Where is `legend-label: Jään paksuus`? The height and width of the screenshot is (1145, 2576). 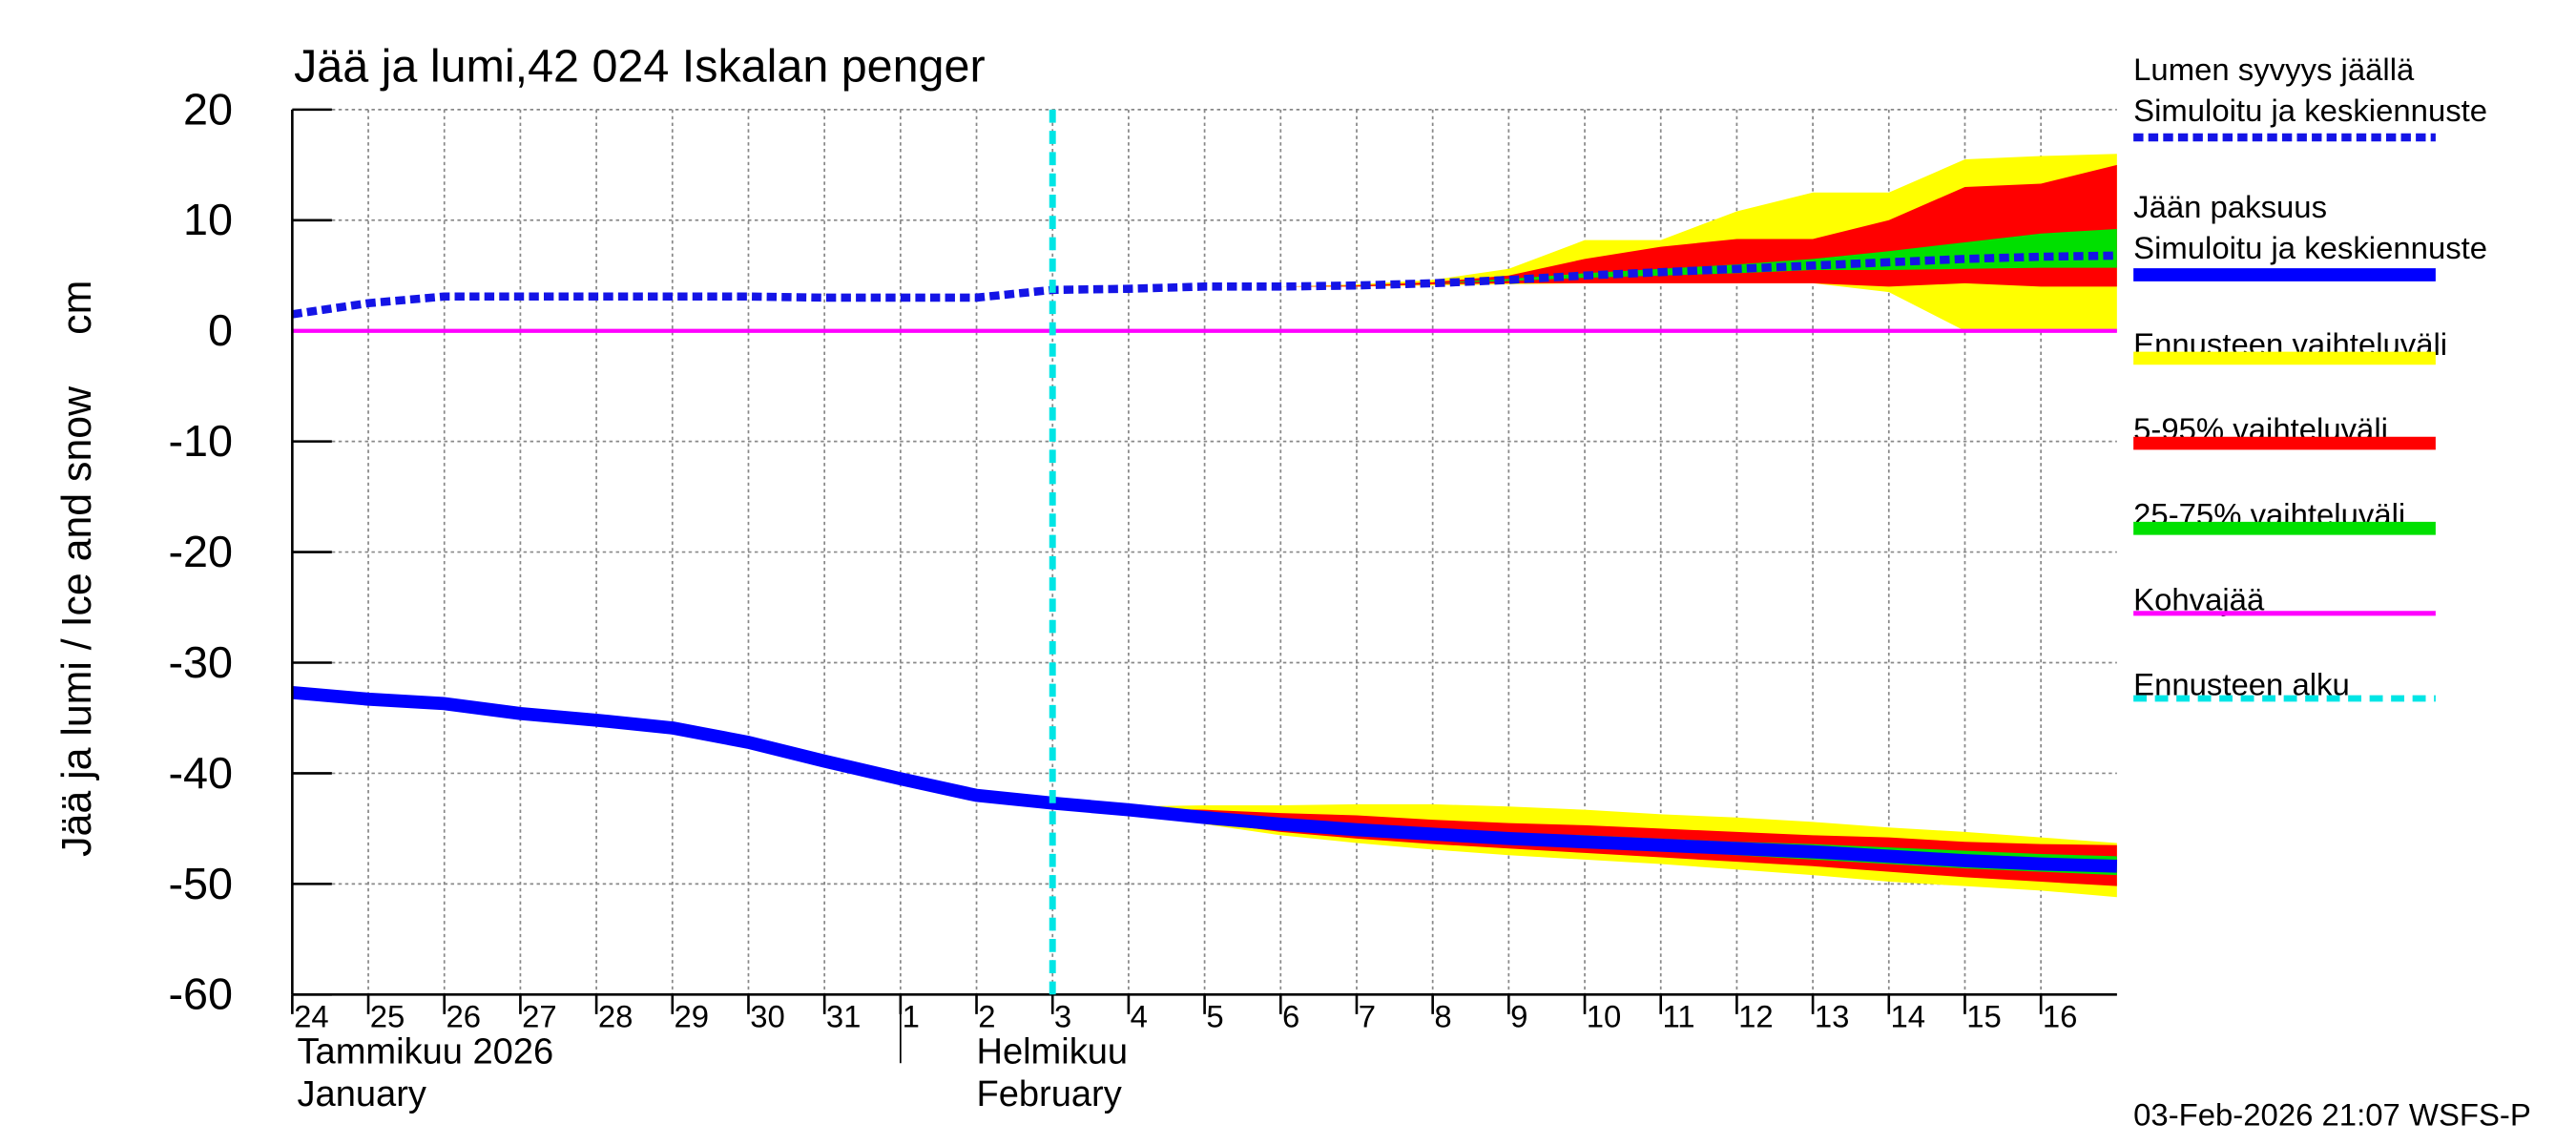 legend-label: Jään paksuus is located at coordinates (2230, 206).